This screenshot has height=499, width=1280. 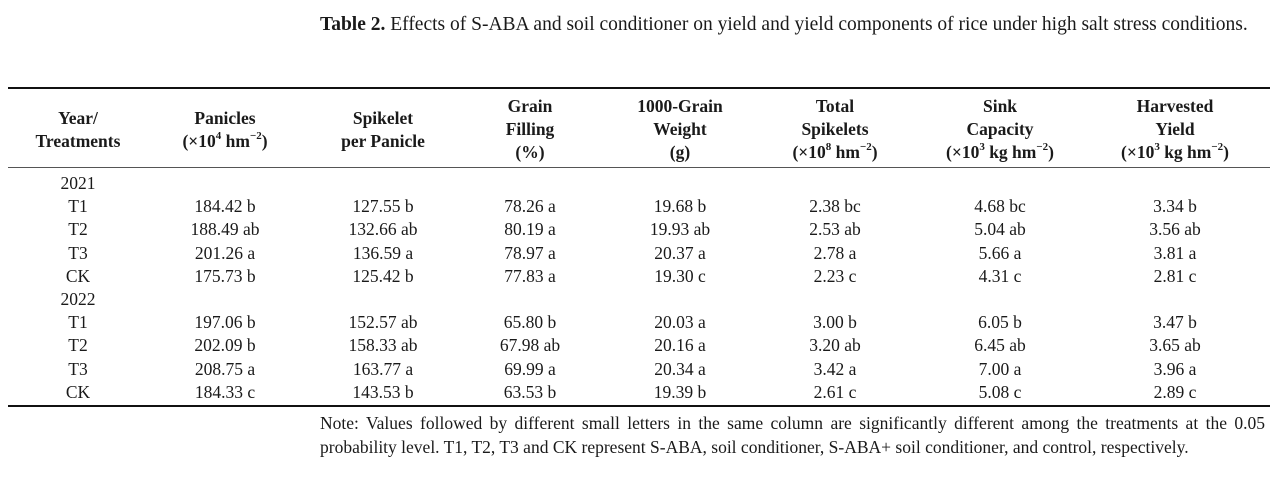 I want to click on column-header: Spikelet per Panicle, so click(x=383, y=130).